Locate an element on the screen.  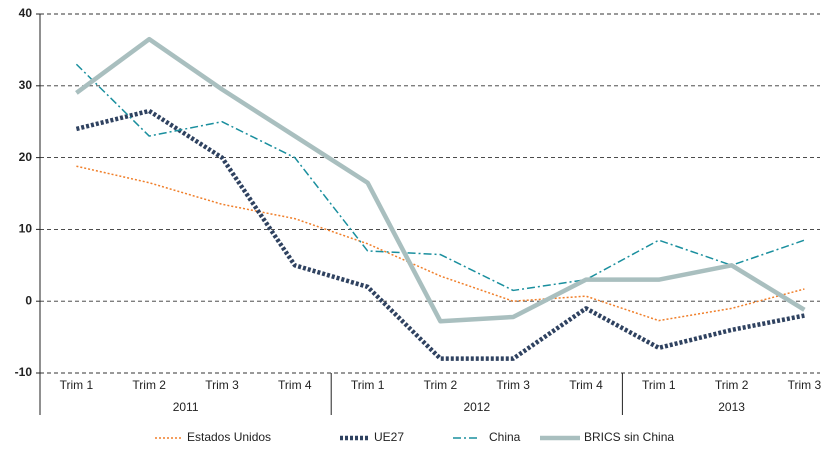
group-label: 2011 is located at coordinates (186, 407).